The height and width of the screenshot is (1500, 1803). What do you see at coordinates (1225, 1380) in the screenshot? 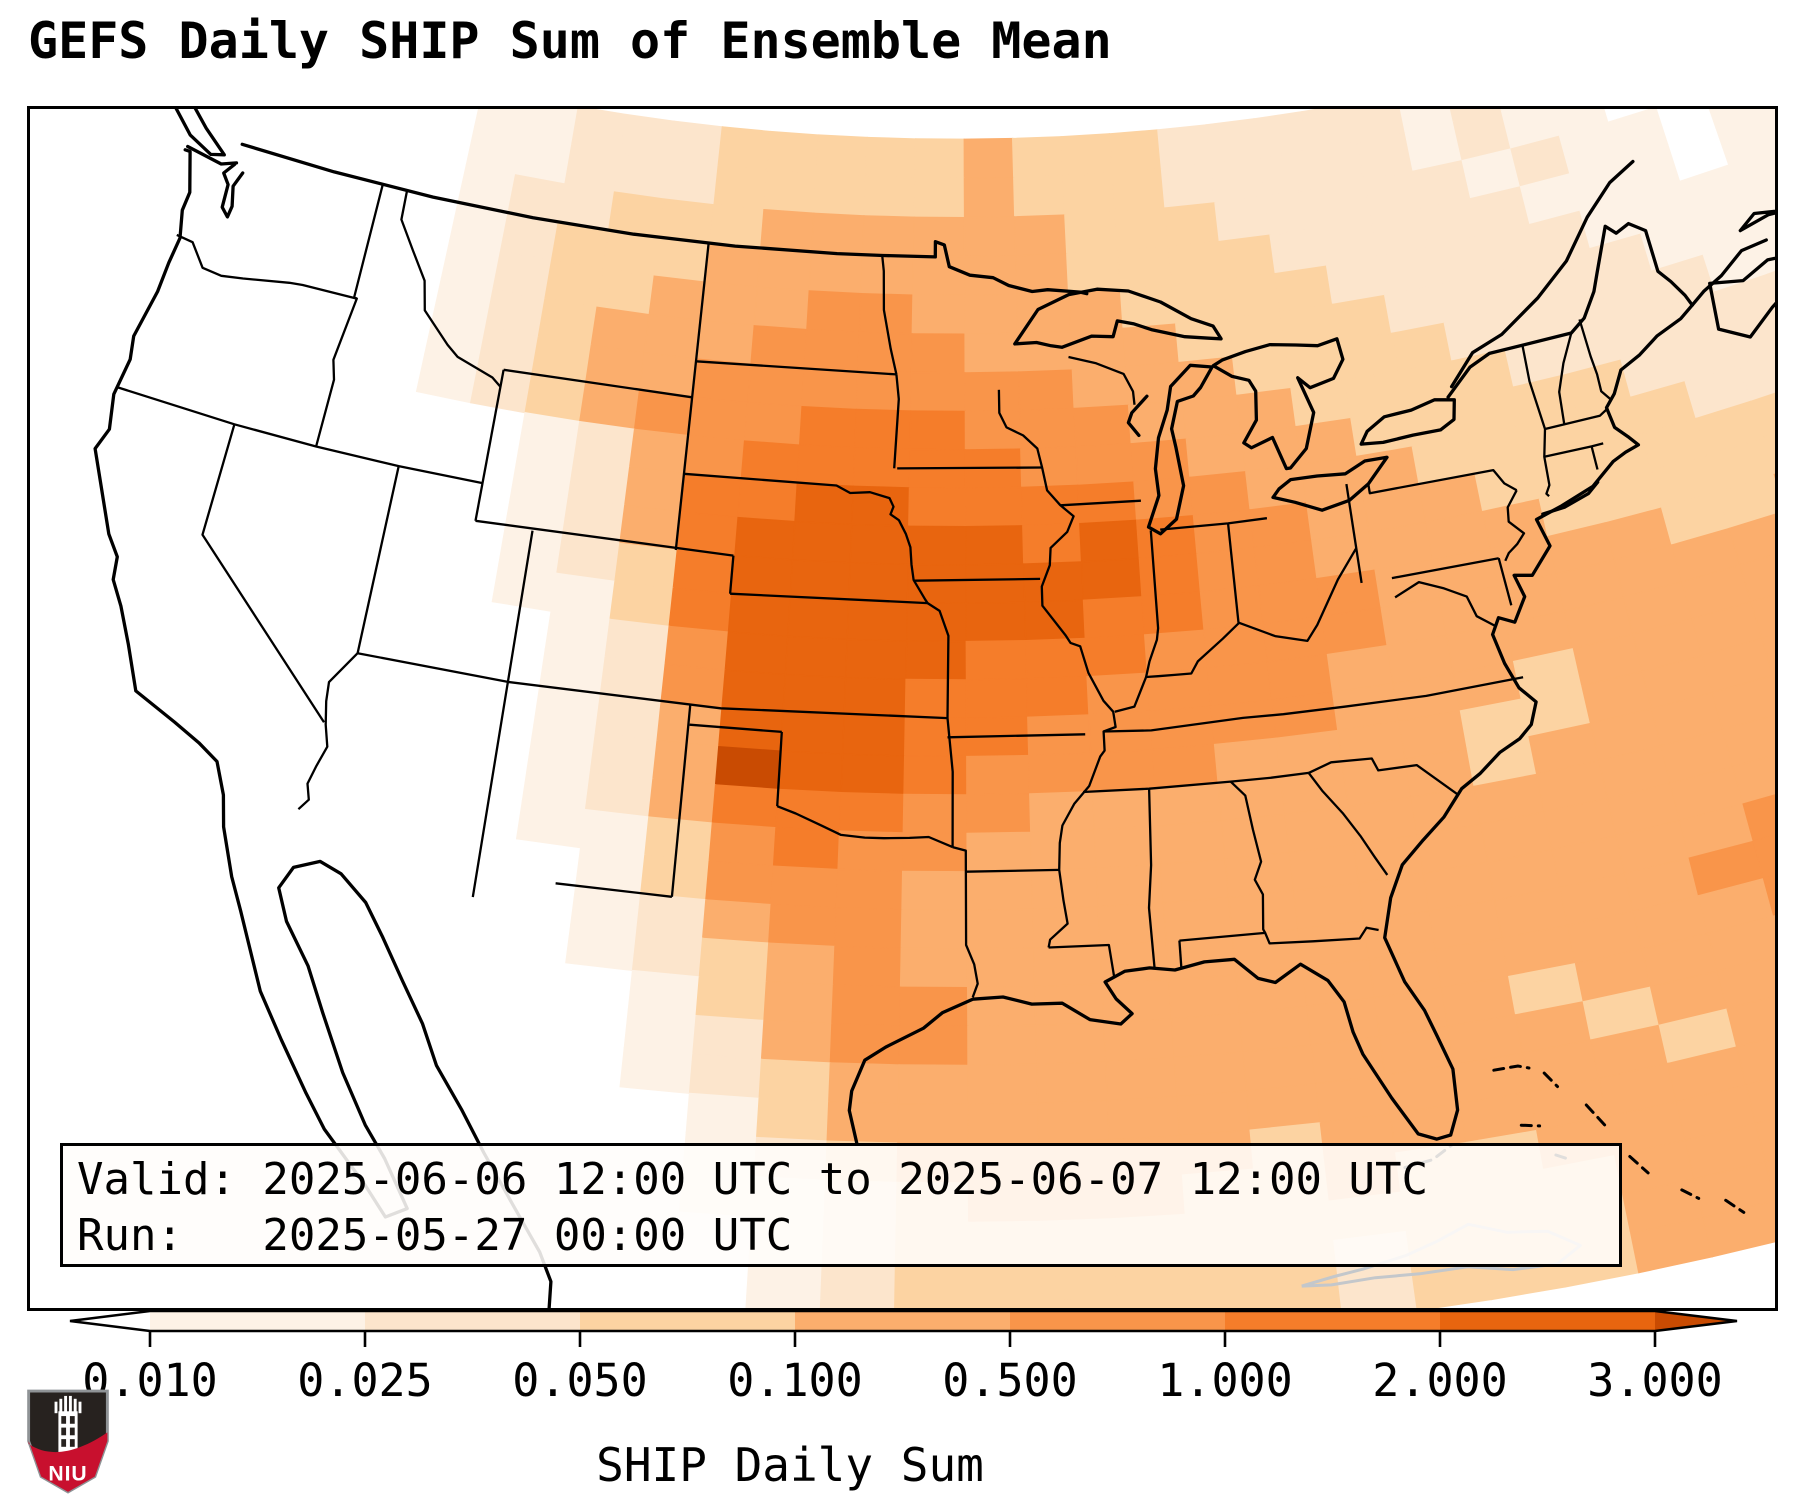
I see `colorbar-tick-label: 1.000` at bounding box center [1225, 1380].